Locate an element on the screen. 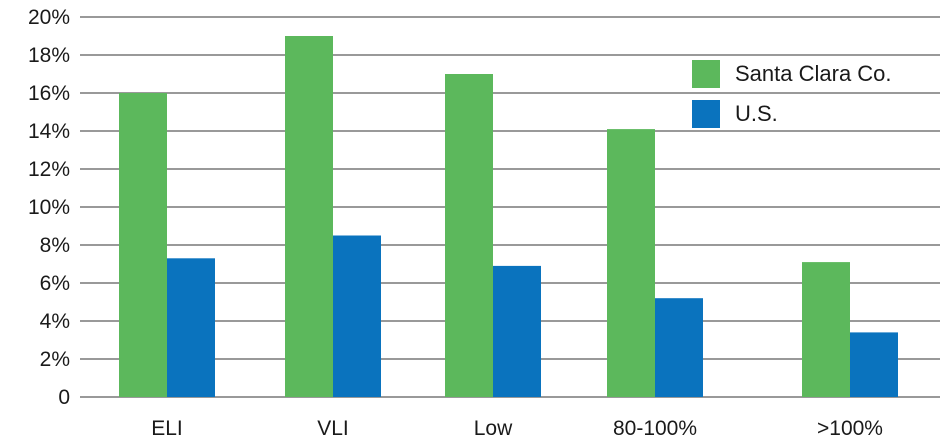  y-axis-tick-labels: 0 2% 4% 6% 8% 10% 12% 14% 16% 18% 20% is located at coordinates (49, 207).